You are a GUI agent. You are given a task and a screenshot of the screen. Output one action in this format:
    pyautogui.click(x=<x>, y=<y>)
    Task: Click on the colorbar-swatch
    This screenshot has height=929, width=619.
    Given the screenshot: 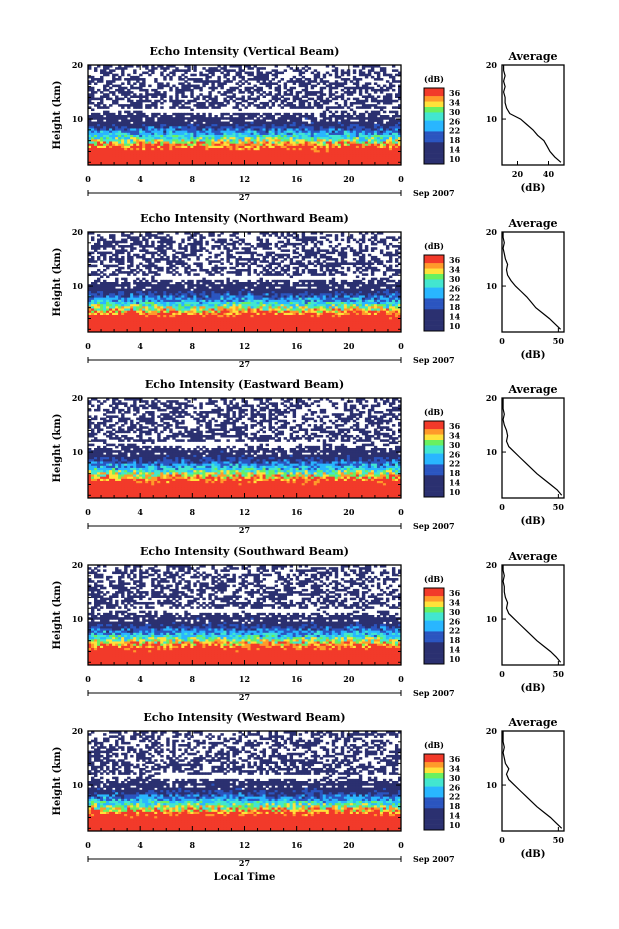 What is the action you would take?
    pyautogui.click(x=434, y=114)
    